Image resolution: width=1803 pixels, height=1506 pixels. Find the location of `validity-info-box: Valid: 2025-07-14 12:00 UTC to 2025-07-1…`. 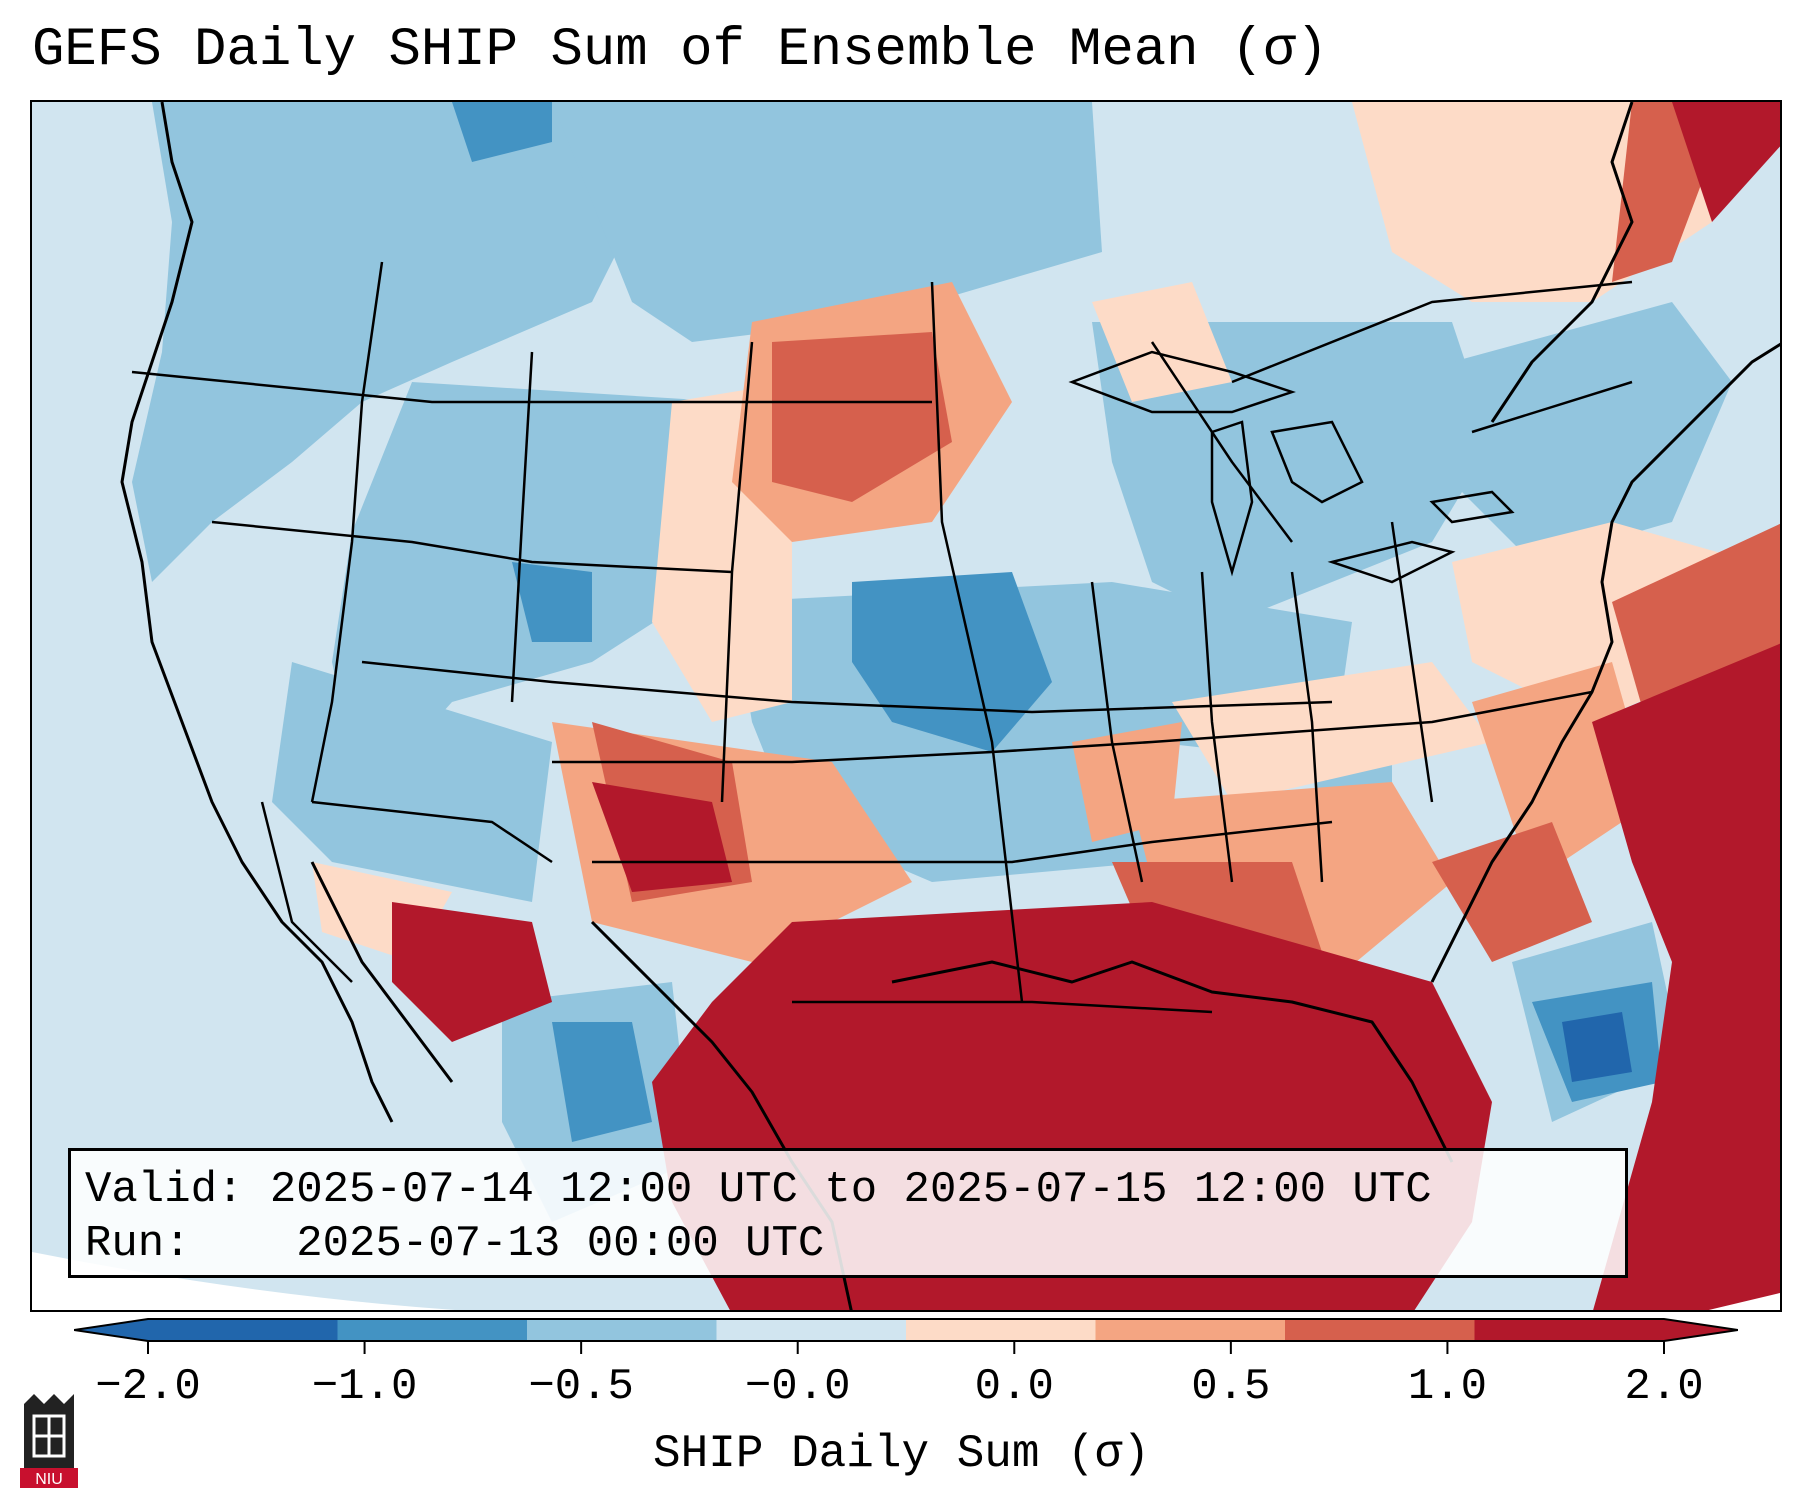

validity-info-box: Valid: 2025-07-14 12:00 UTC to 2025-07-1… is located at coordinates (848, 1213).